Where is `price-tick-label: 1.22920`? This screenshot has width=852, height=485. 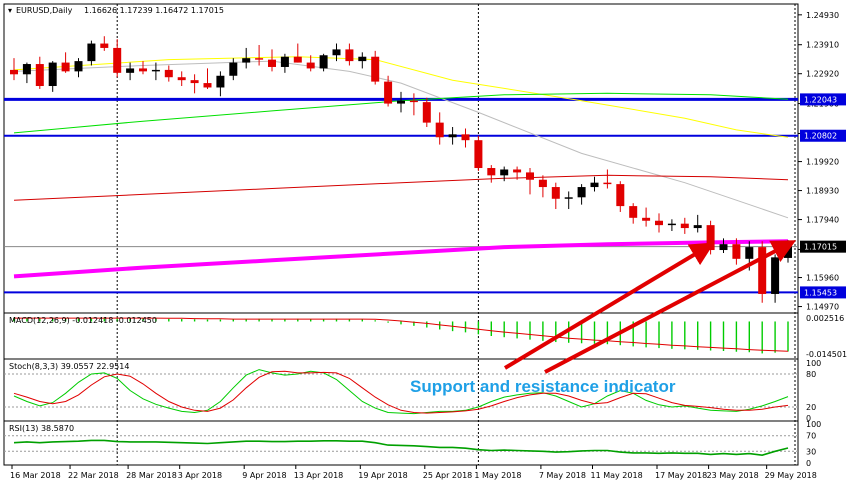
price-tick-label: 1.22920 is located at coordinates (822, 74).